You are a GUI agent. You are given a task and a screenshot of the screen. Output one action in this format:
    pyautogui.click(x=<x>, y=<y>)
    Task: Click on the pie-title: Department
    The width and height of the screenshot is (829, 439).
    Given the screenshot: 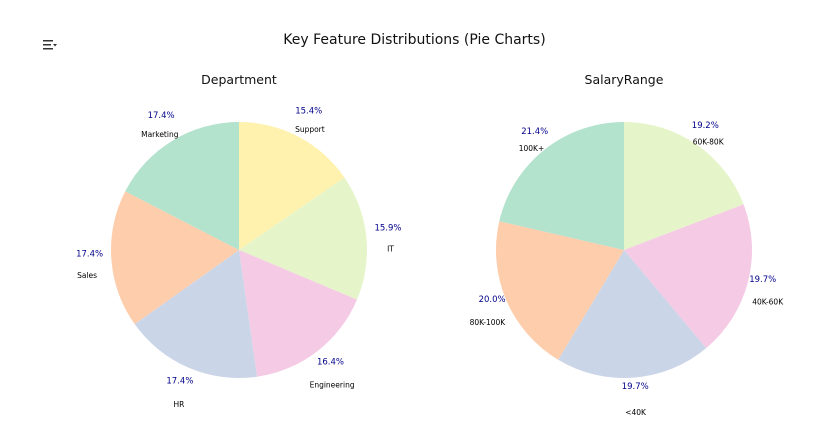 What is the action you would take?
    pyautogui.click(x=239, y=79)
    